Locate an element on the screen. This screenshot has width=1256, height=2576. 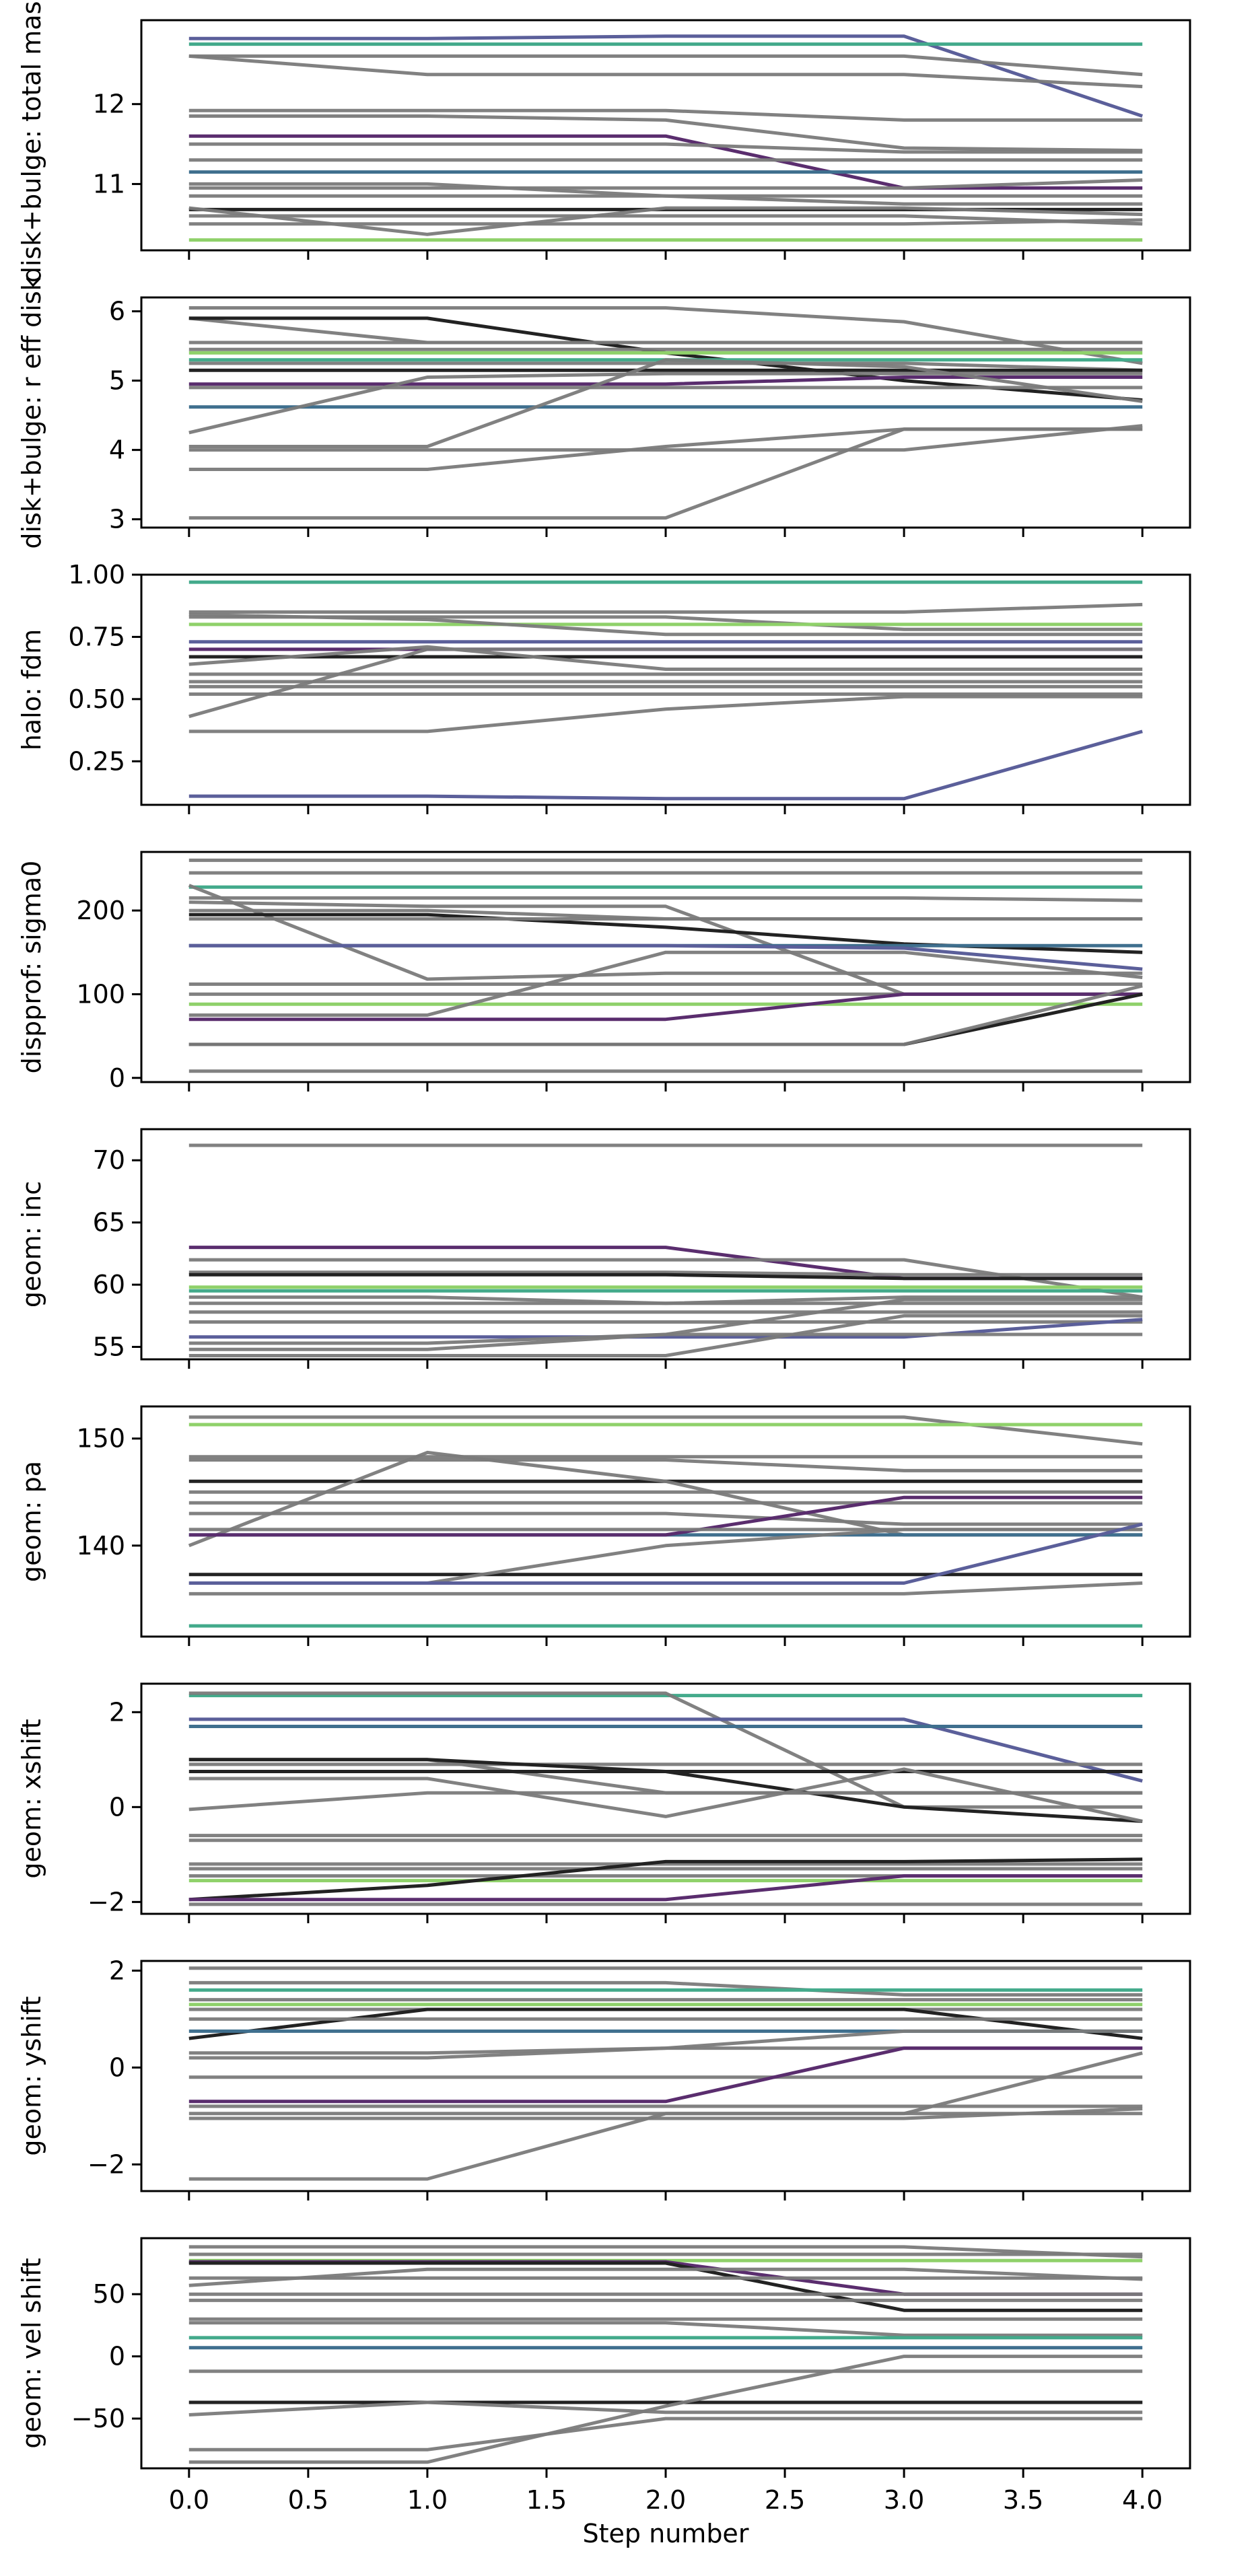
y-axis-label: disk+bulge: r eff disk is located at coordinates (31, 412).